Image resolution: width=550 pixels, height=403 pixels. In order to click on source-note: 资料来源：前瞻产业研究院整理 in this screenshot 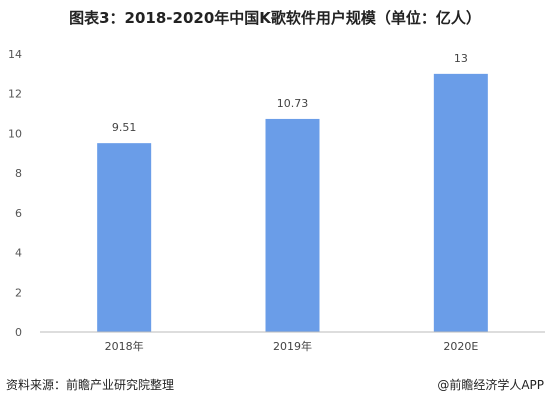, I will do `click(90, 385)`.